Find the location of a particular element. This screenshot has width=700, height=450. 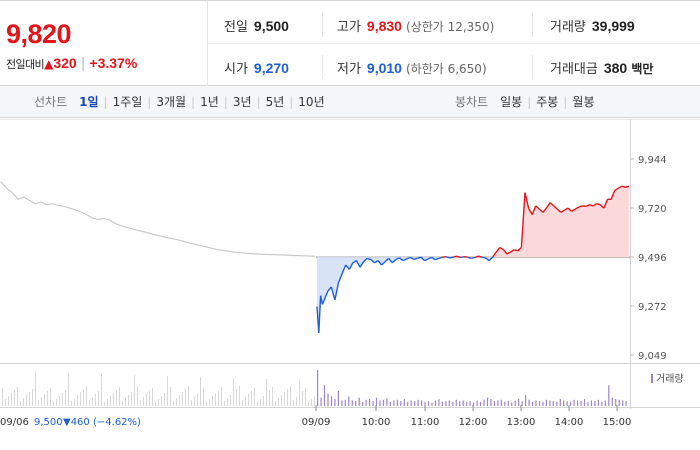

y-tick-label: 9,049 is located at coordinates (652, 356).